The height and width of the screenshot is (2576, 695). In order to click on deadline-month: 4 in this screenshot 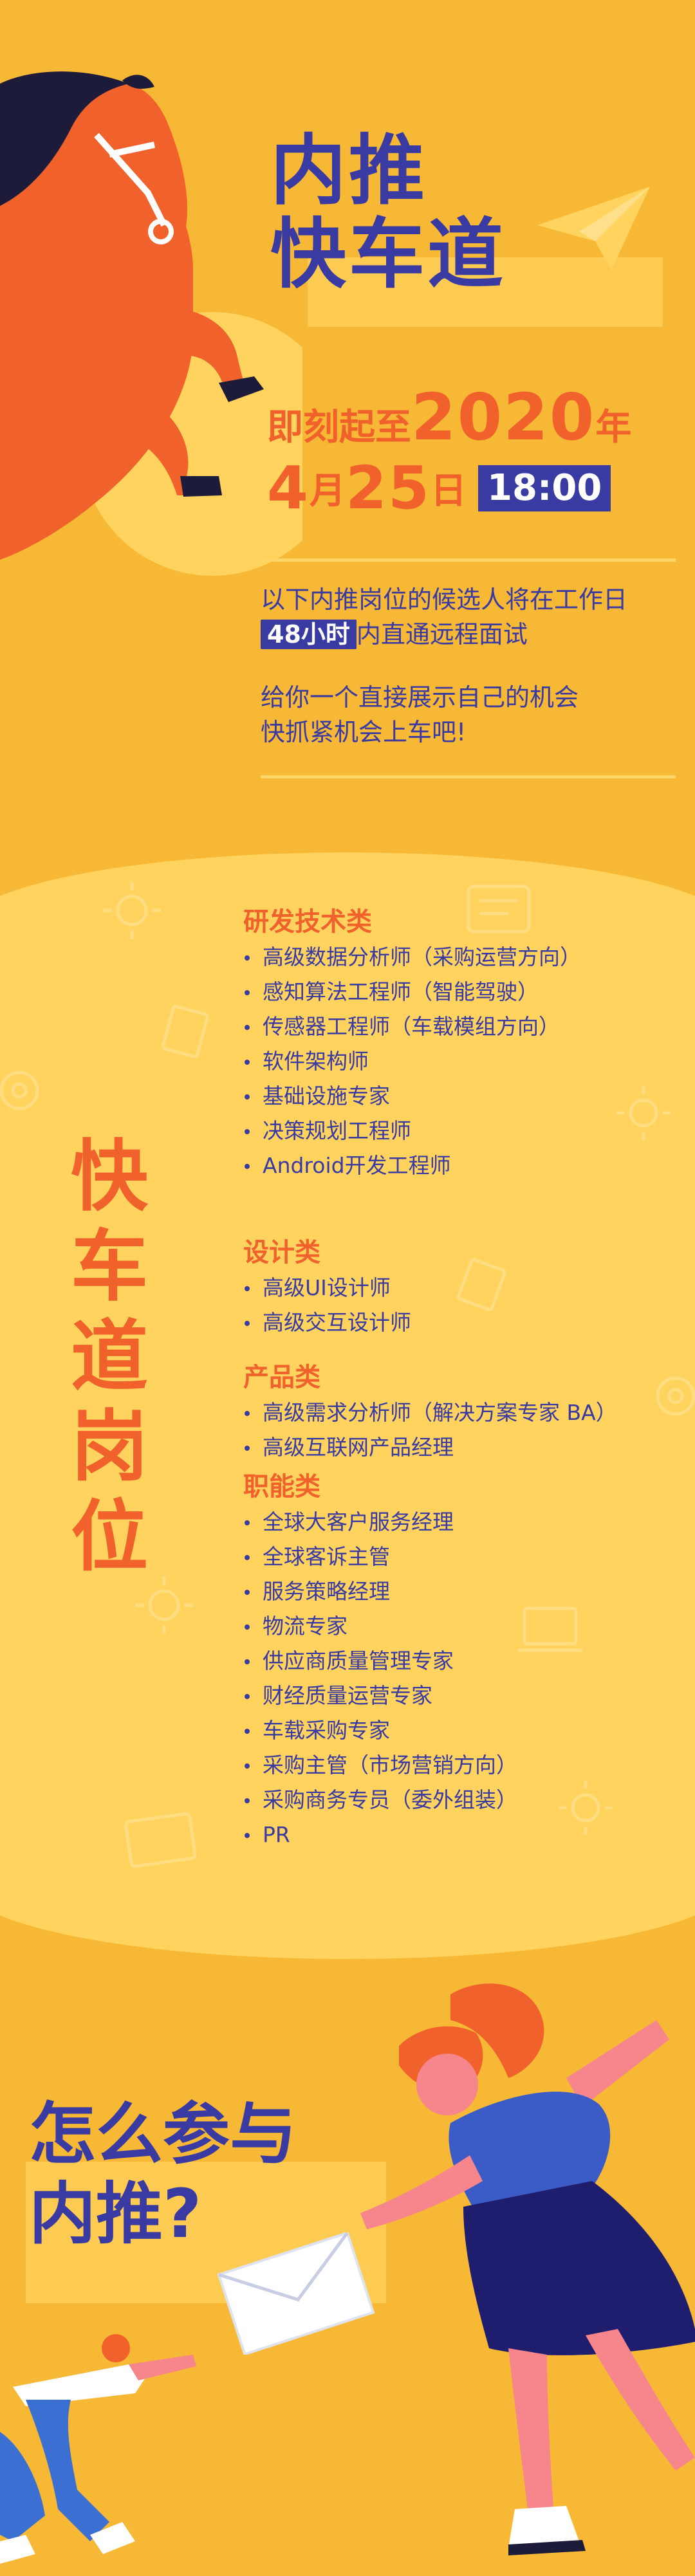, I will do `click(288, 488)`.